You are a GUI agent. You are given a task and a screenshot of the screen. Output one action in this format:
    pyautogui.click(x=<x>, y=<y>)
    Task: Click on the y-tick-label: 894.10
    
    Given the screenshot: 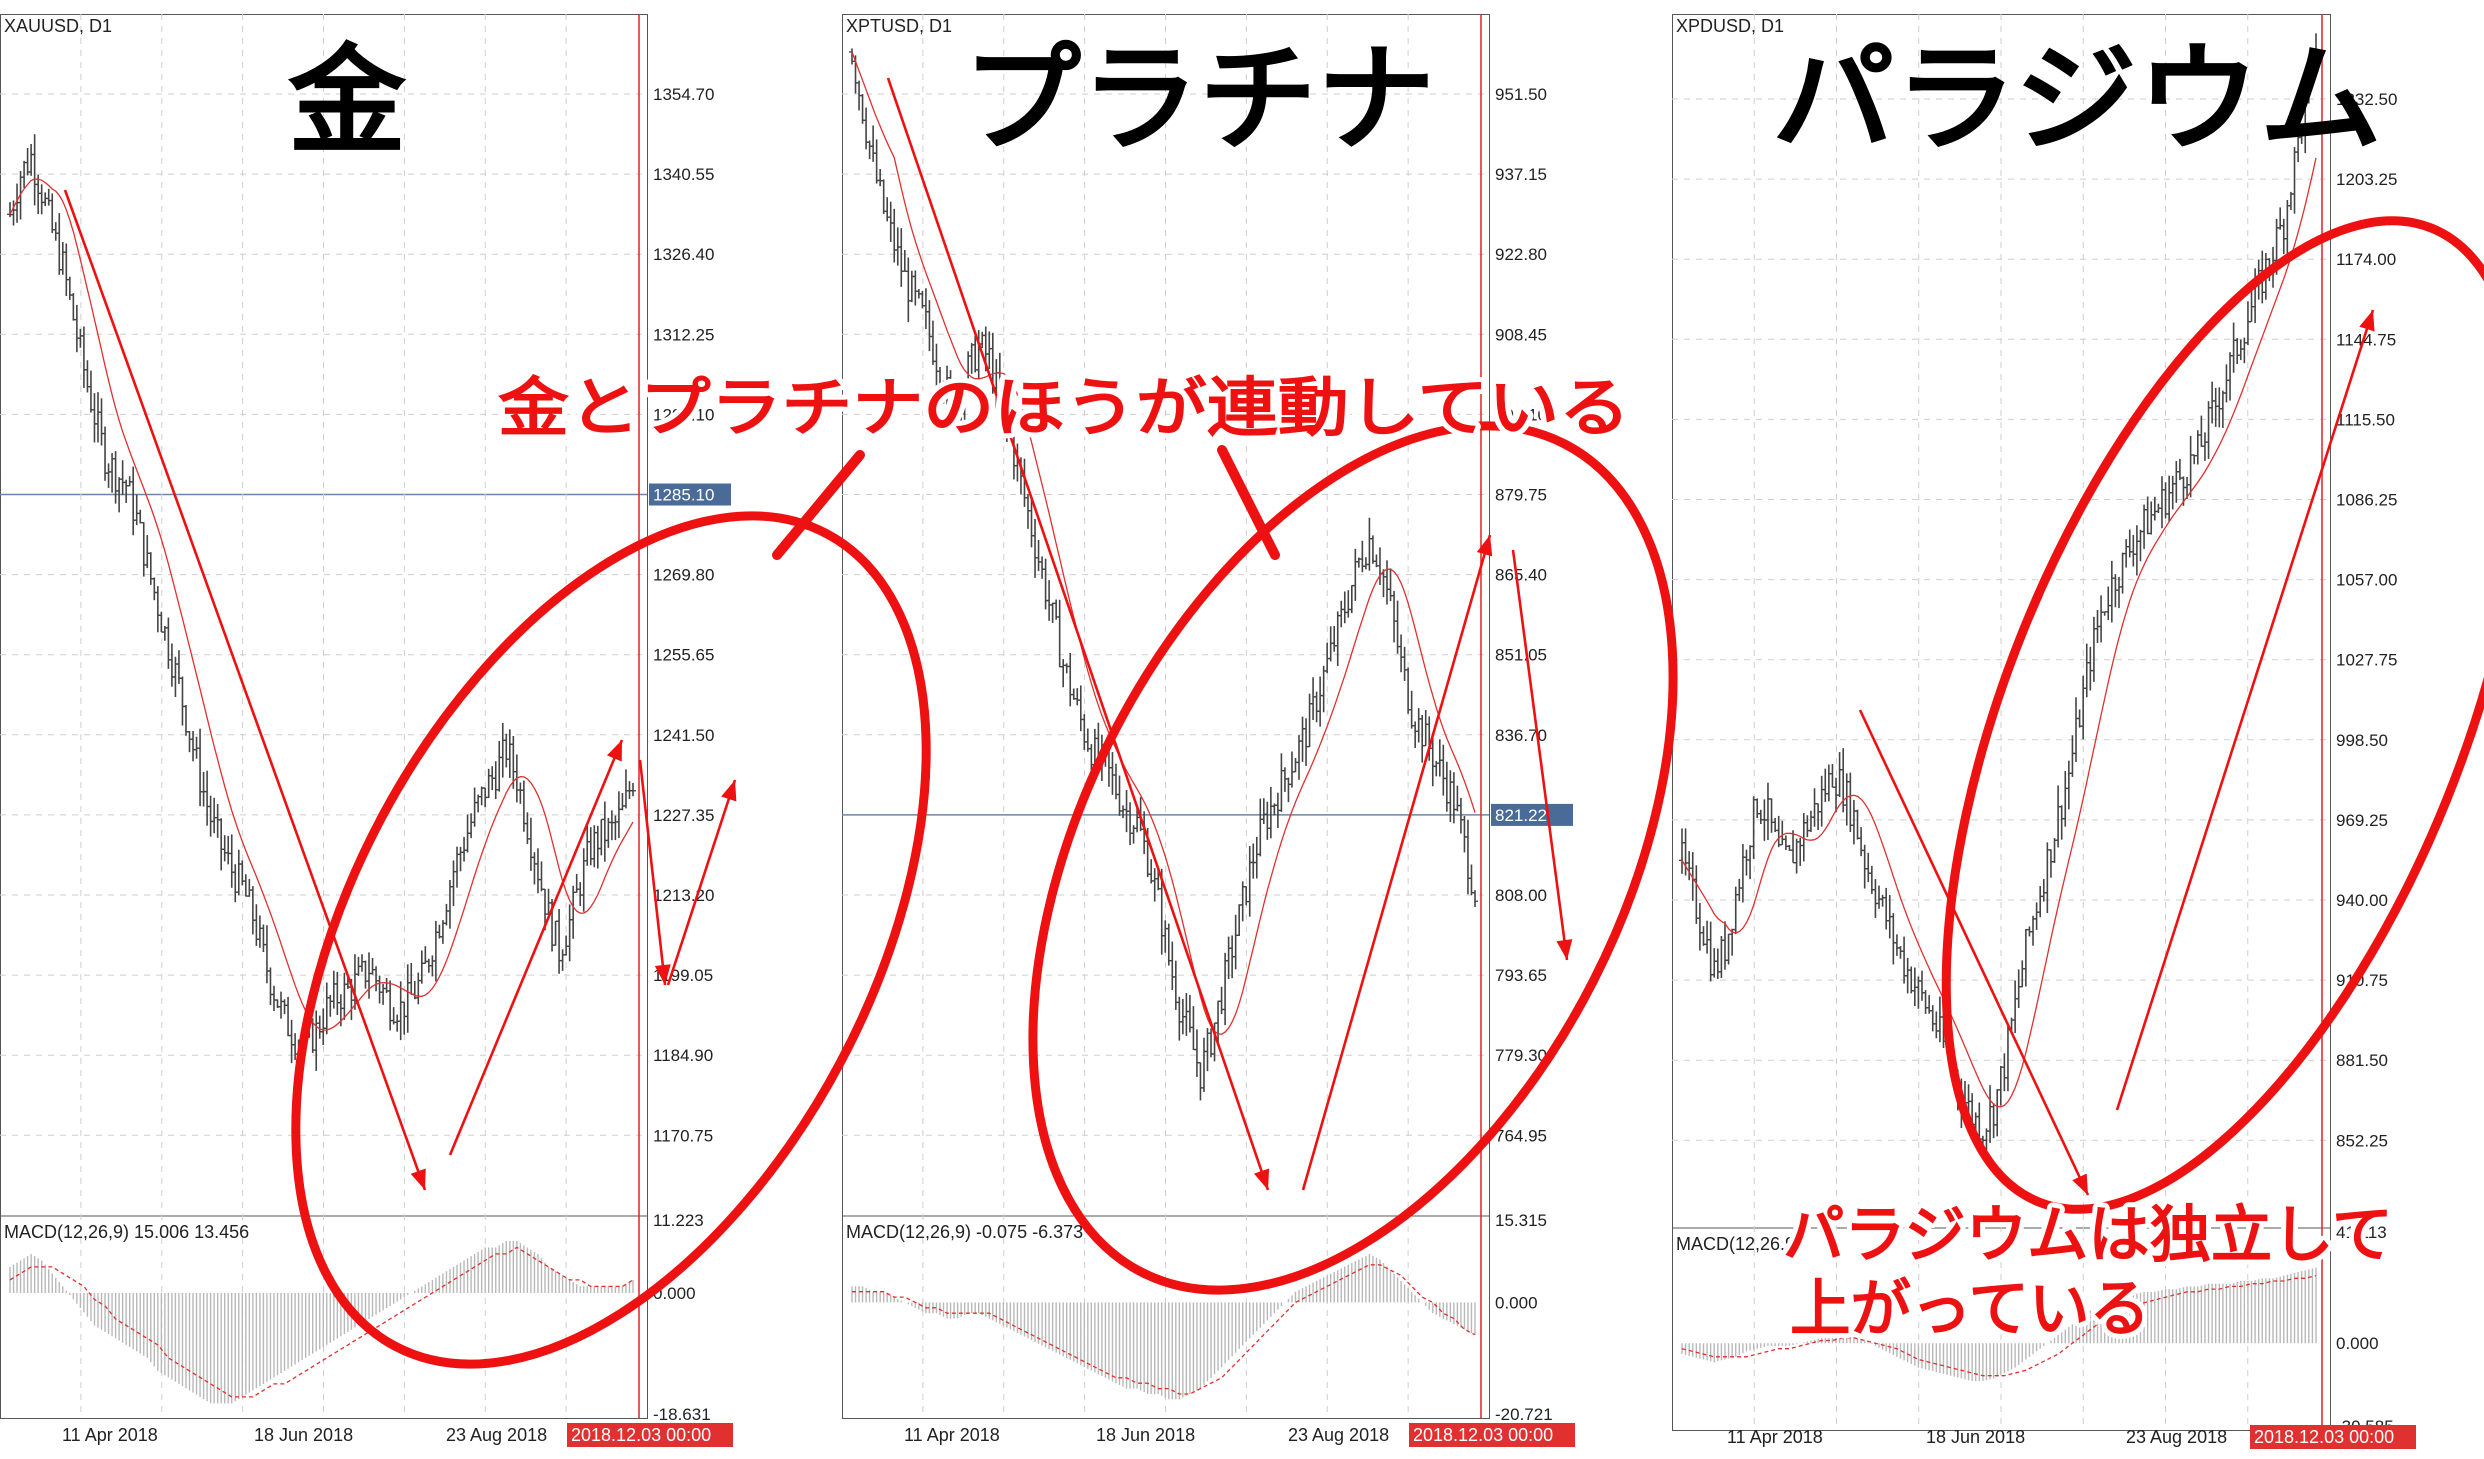 What is the action you would take?
    pyautogui.click(x=1521, y=414)
    